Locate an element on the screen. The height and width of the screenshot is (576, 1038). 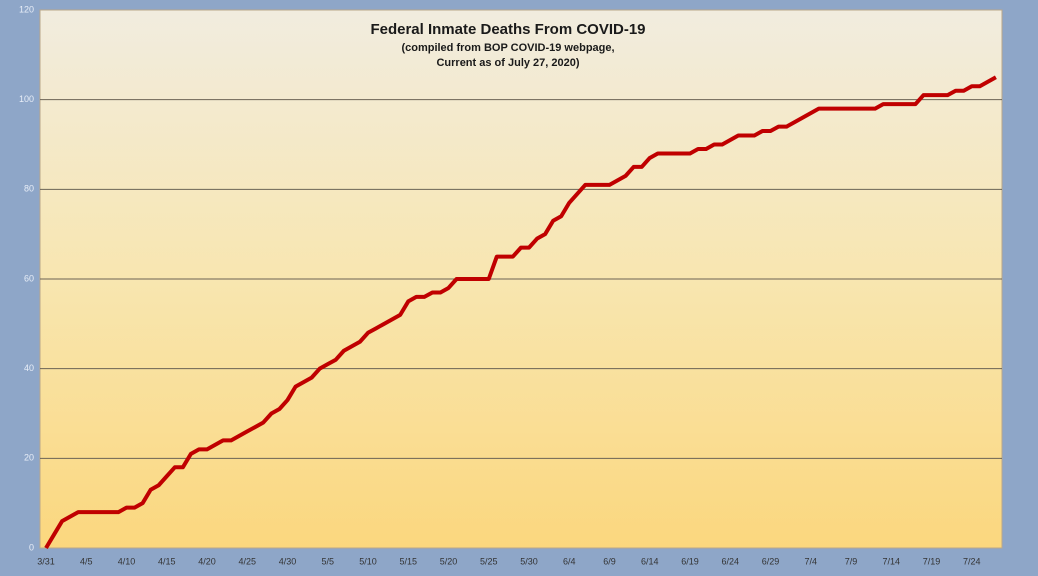
chart-title: Federal Inmate Deaths From COVID-19 is located at coordinates (507, 29).